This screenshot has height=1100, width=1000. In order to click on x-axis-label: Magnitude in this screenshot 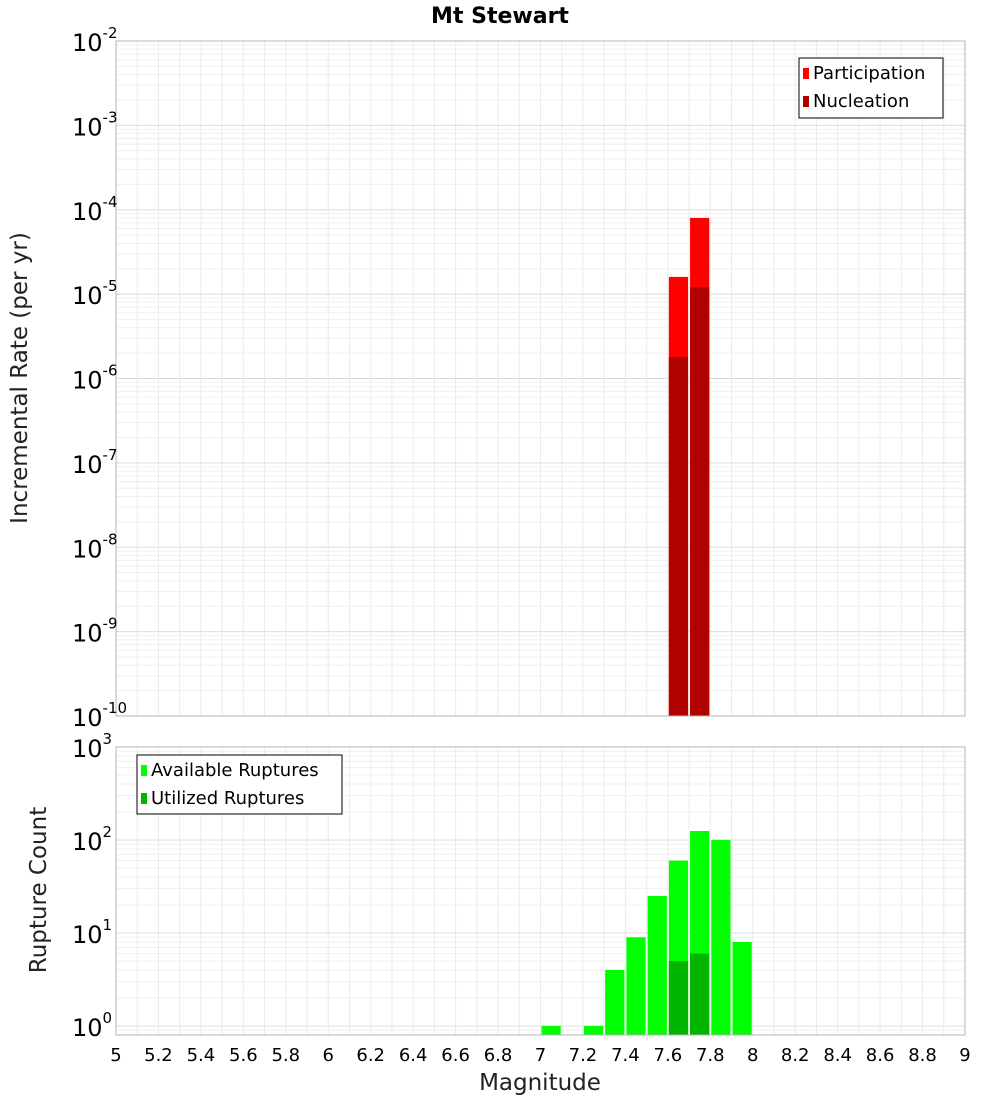, I will do `click(540, 1083)`.